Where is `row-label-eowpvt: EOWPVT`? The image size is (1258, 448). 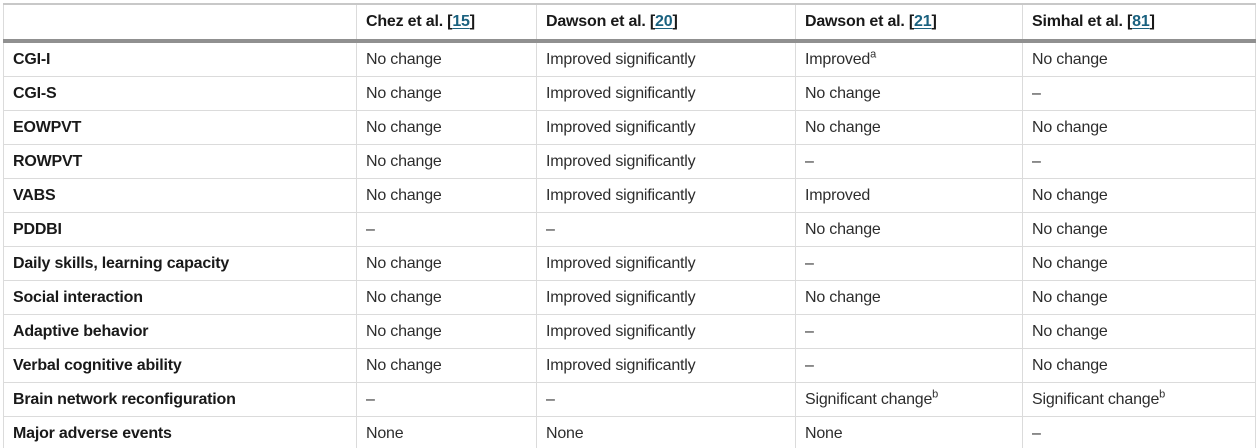
row-label-eowpvt: EOWPVT is located at coordinates (180, 127).